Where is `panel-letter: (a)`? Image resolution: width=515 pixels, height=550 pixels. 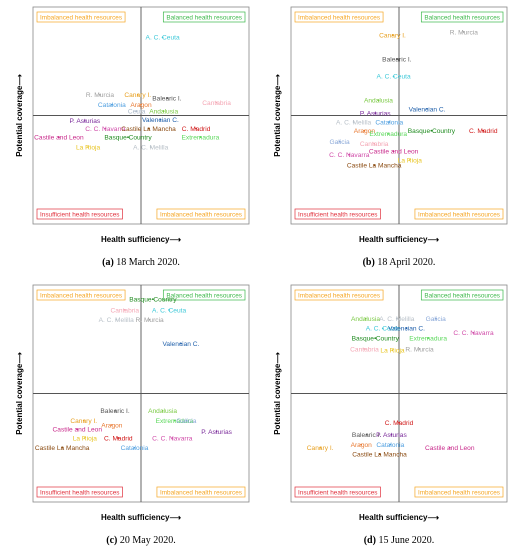
panel-letter: (a) is located at coordinates (108, 262).